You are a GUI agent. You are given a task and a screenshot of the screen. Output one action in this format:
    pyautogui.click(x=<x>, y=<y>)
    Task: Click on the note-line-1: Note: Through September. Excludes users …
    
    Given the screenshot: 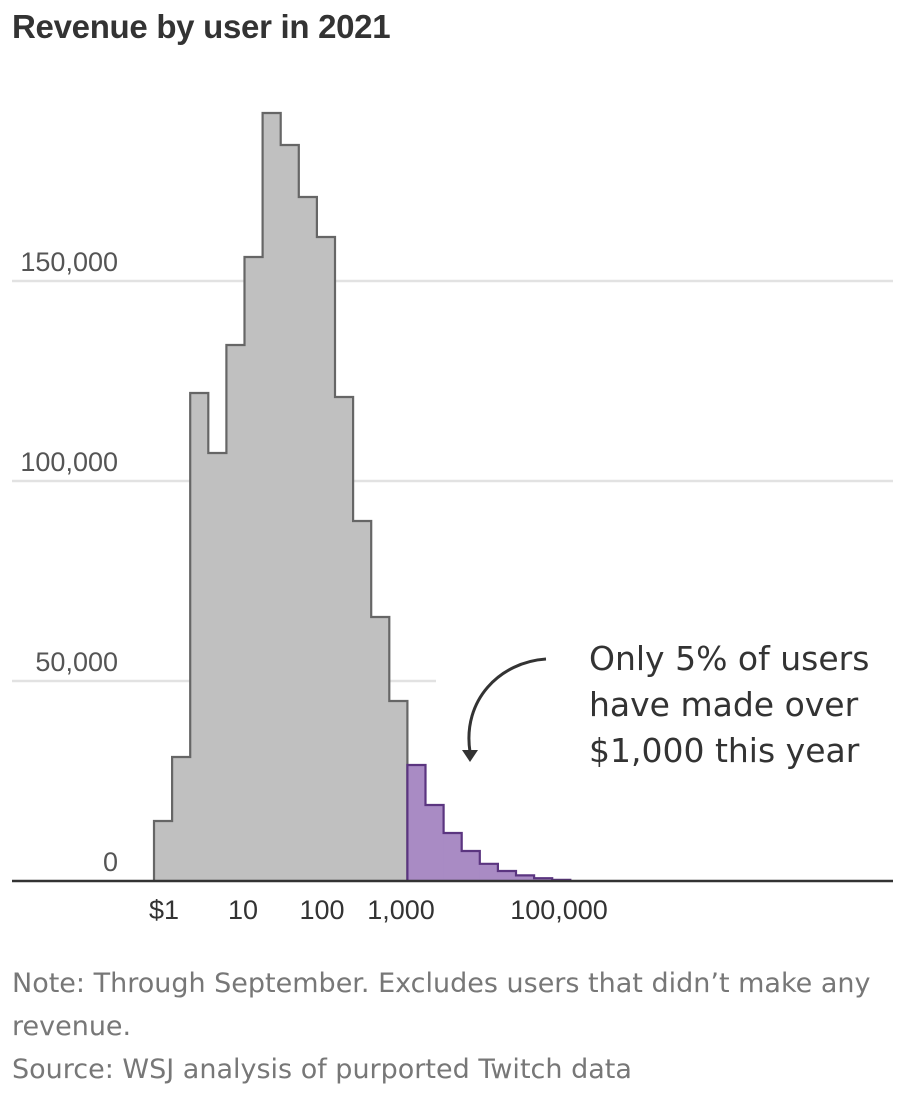 What is the action you would take?
    pyautogui.click(x=441, y=983)
    